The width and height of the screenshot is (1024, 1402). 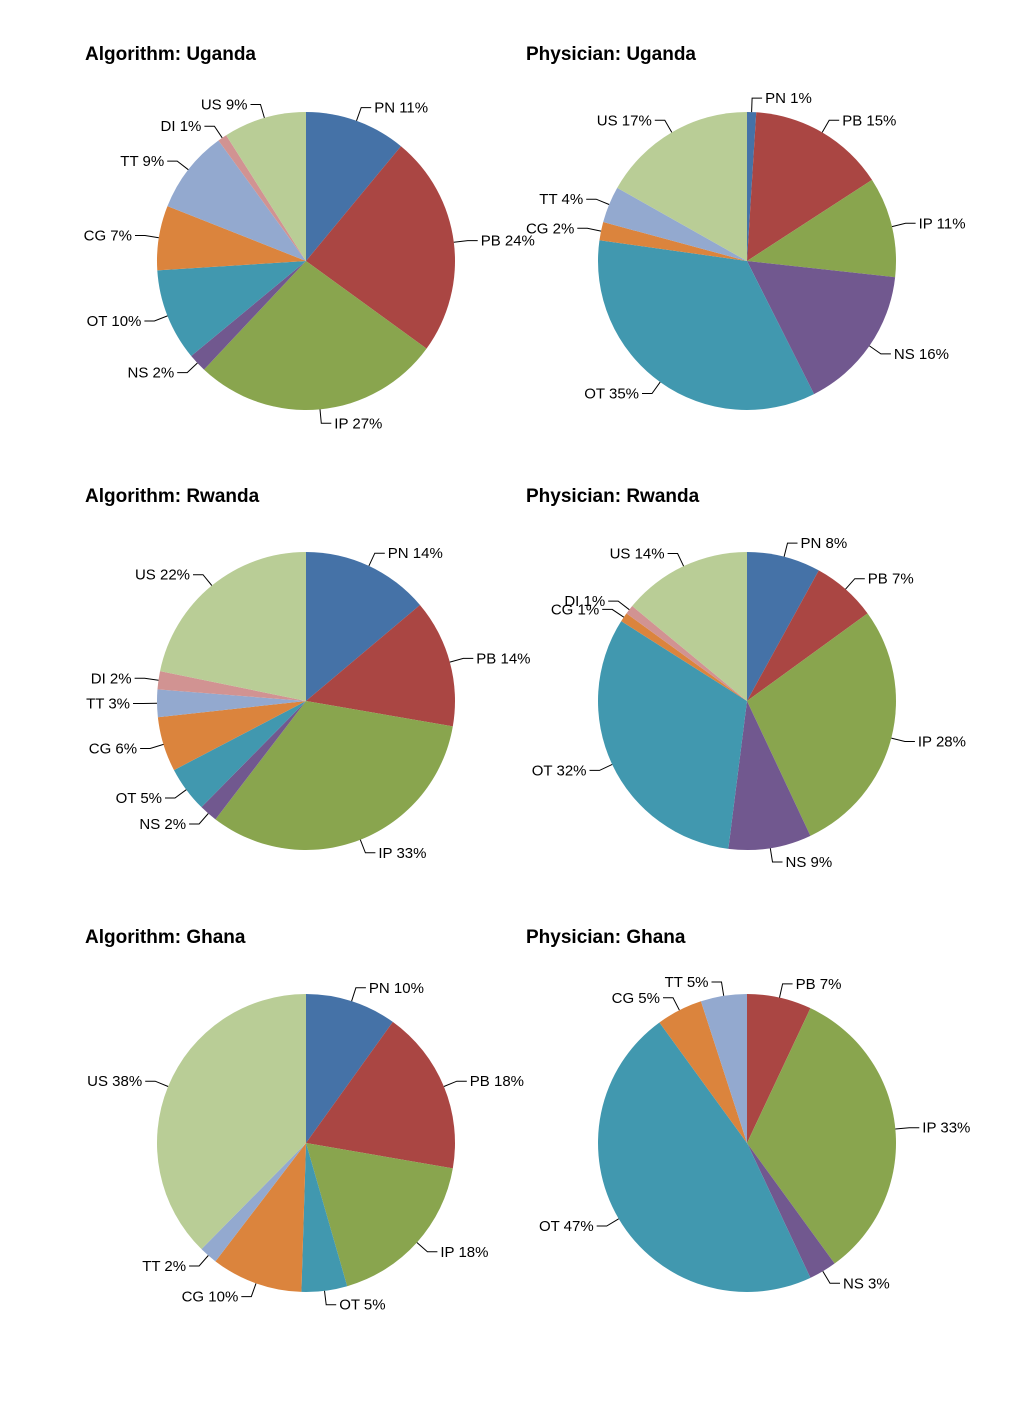 I want to click on slice-label-algorithm-rwanda-ns: NS 2%, so click(x=162, y=824).